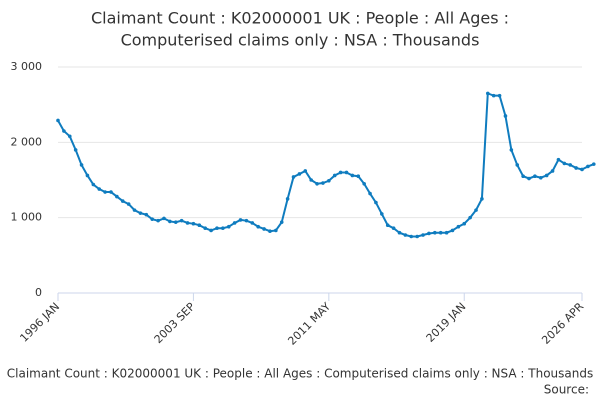 The image size is (600, 400). I want to click on source: Source:, so click(566, 390).